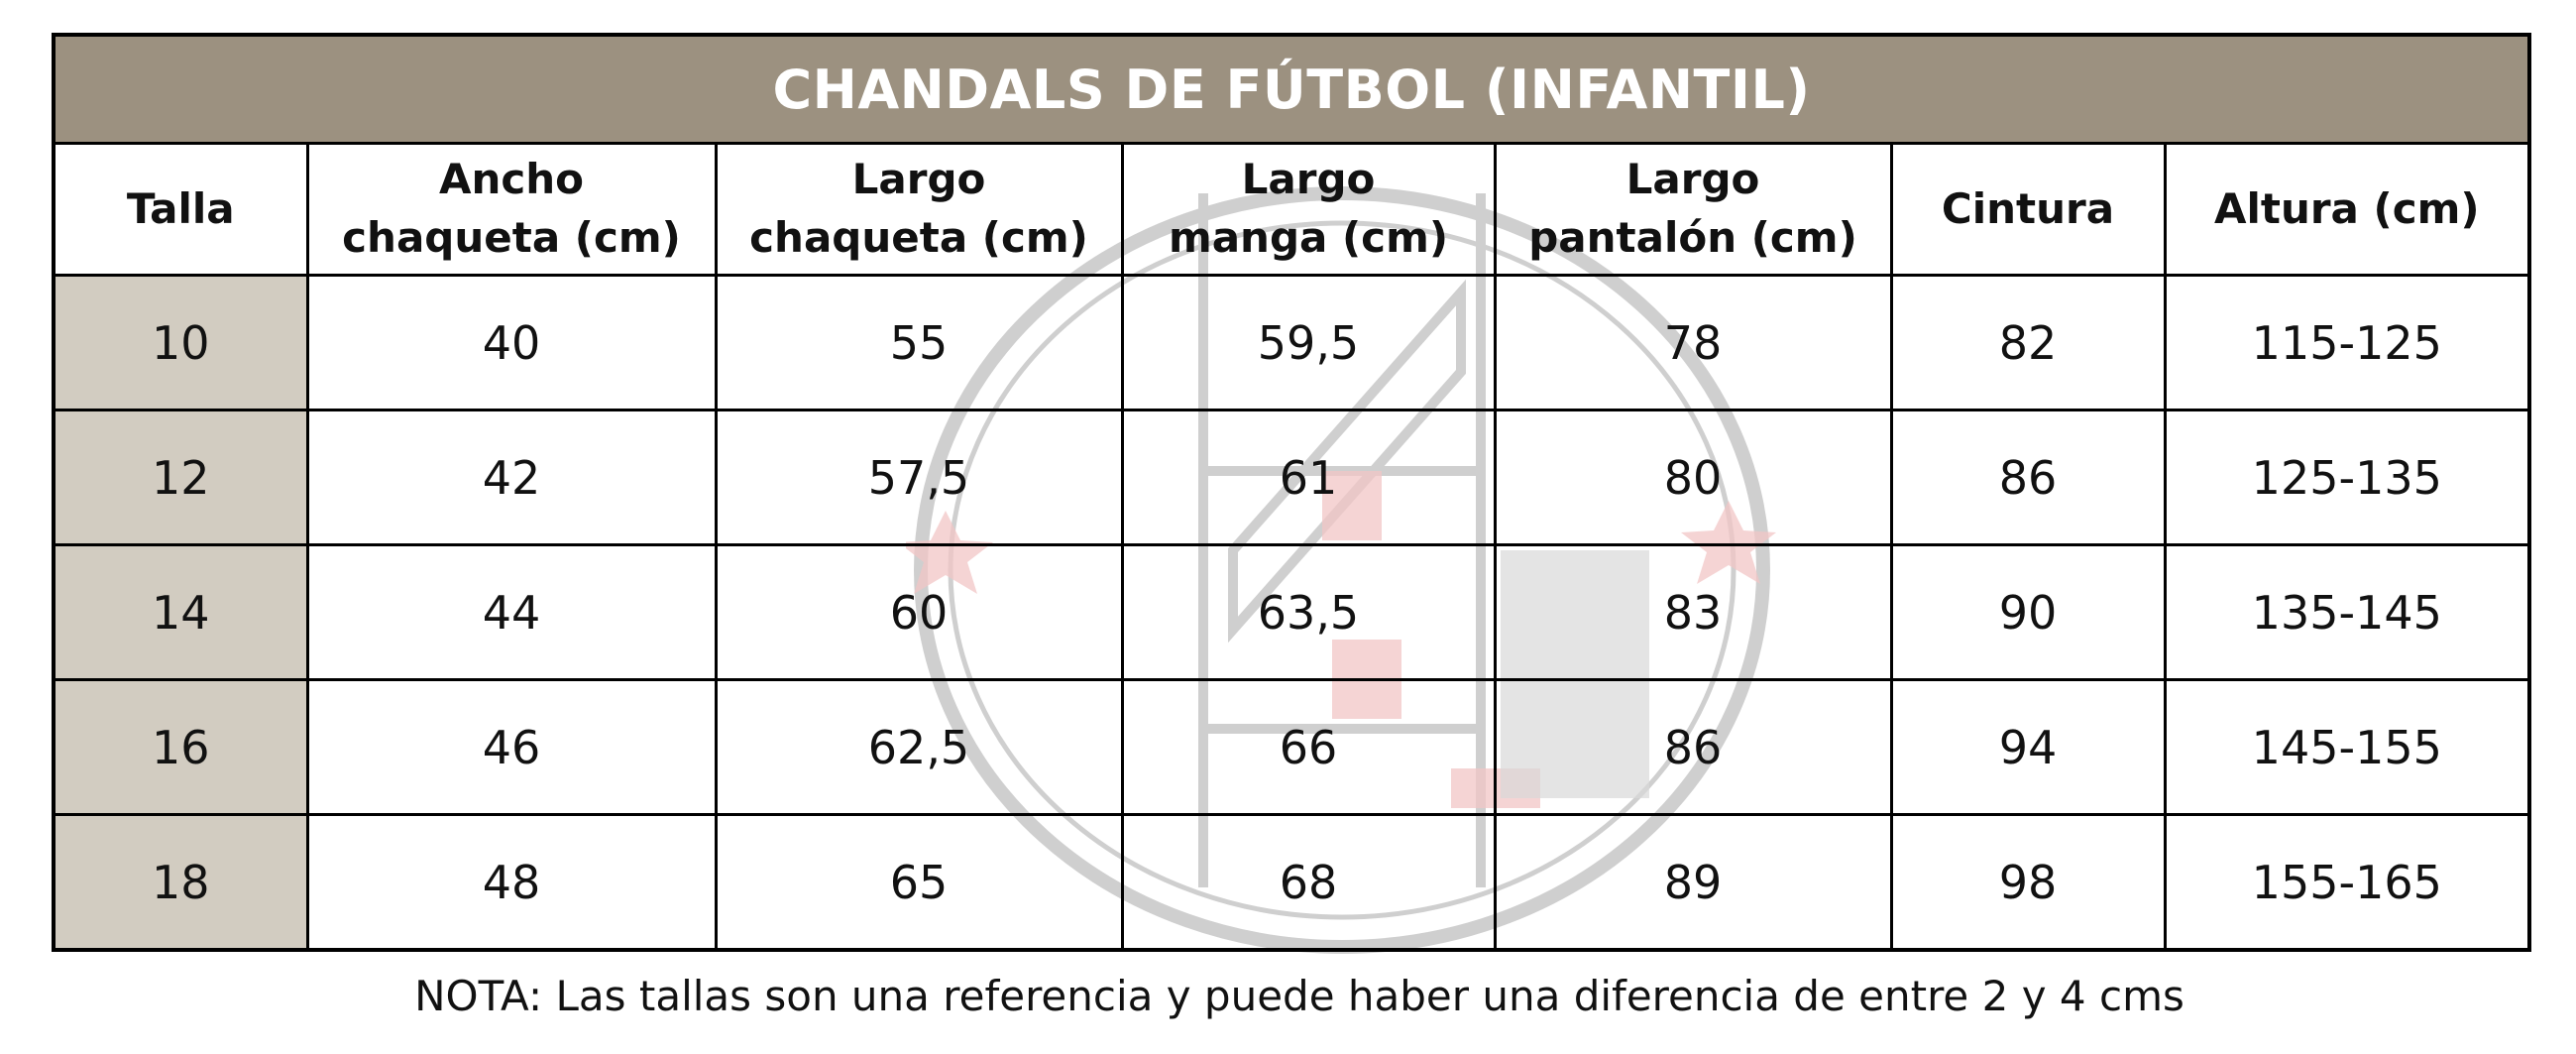 This screenshot has height=1054, width=2576. I want to click on table-row: 14 44 60 63,5 83 90 135-145, so click(1291, 612).